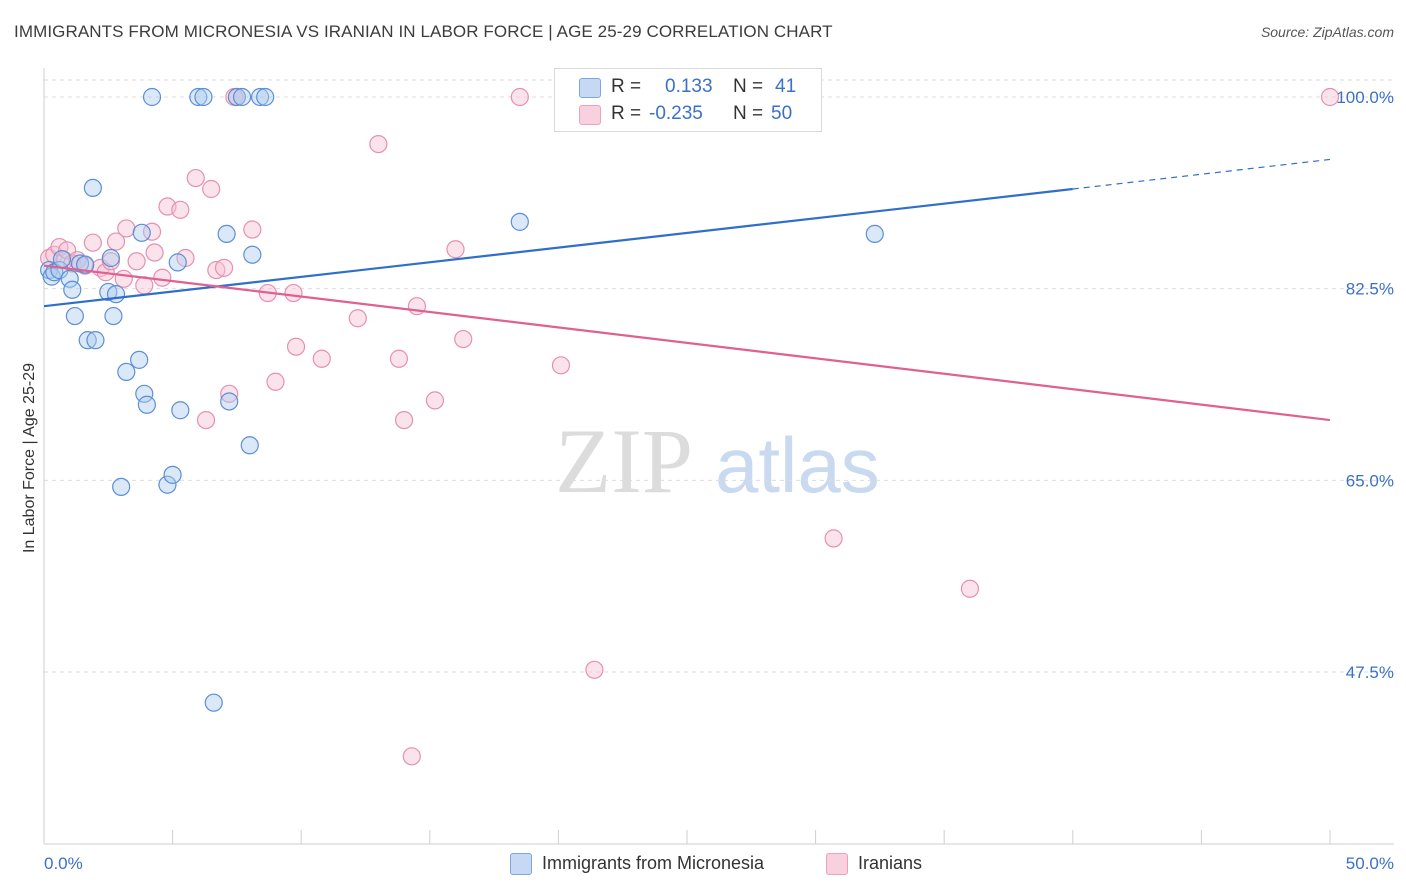 The width and height of the screenshot is (1406, 892). What do you see at coordinates (1370, 672) in the screenshot?
I see `y-tick-label: 47.5%` at bounding box center [1370, 672].